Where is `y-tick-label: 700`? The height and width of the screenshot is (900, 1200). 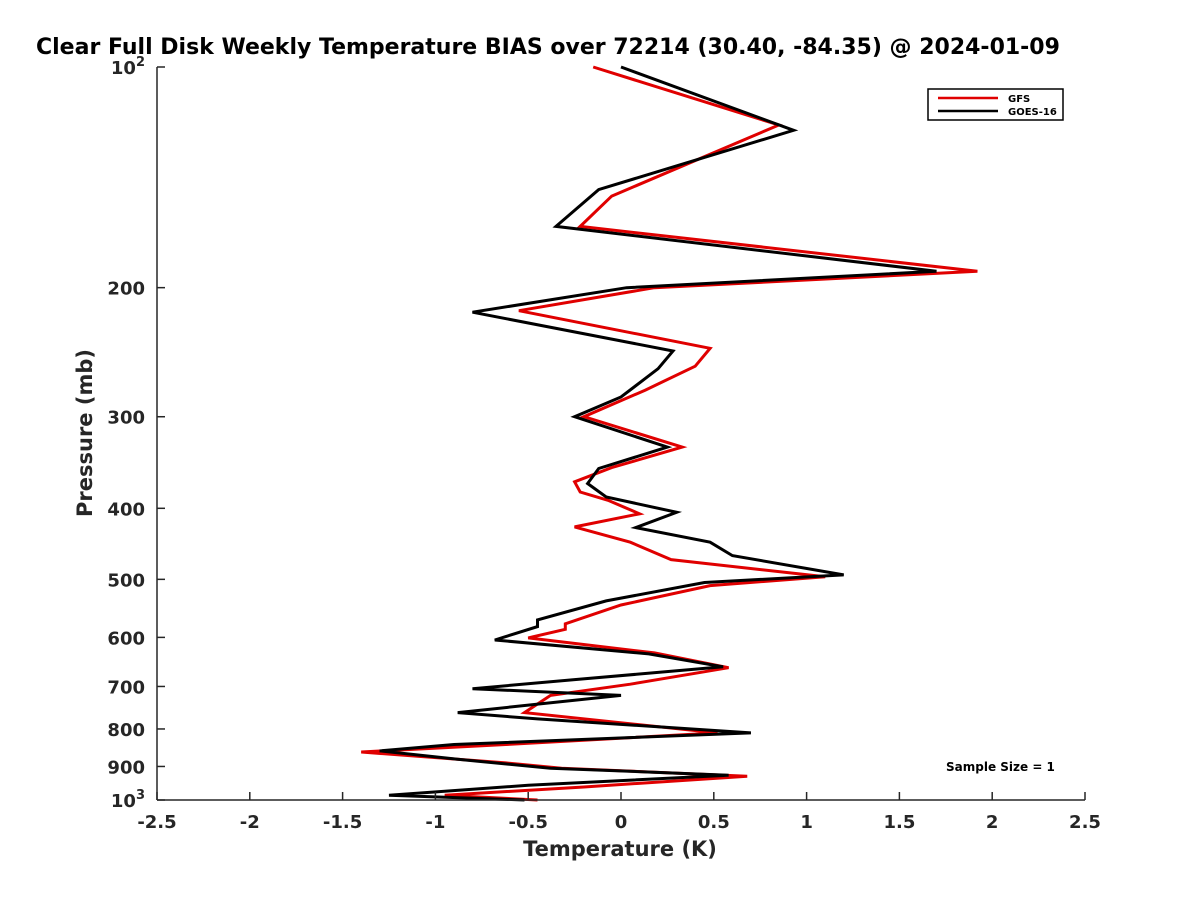
y-tick-label: 700 is located at coordinates (126, 687).